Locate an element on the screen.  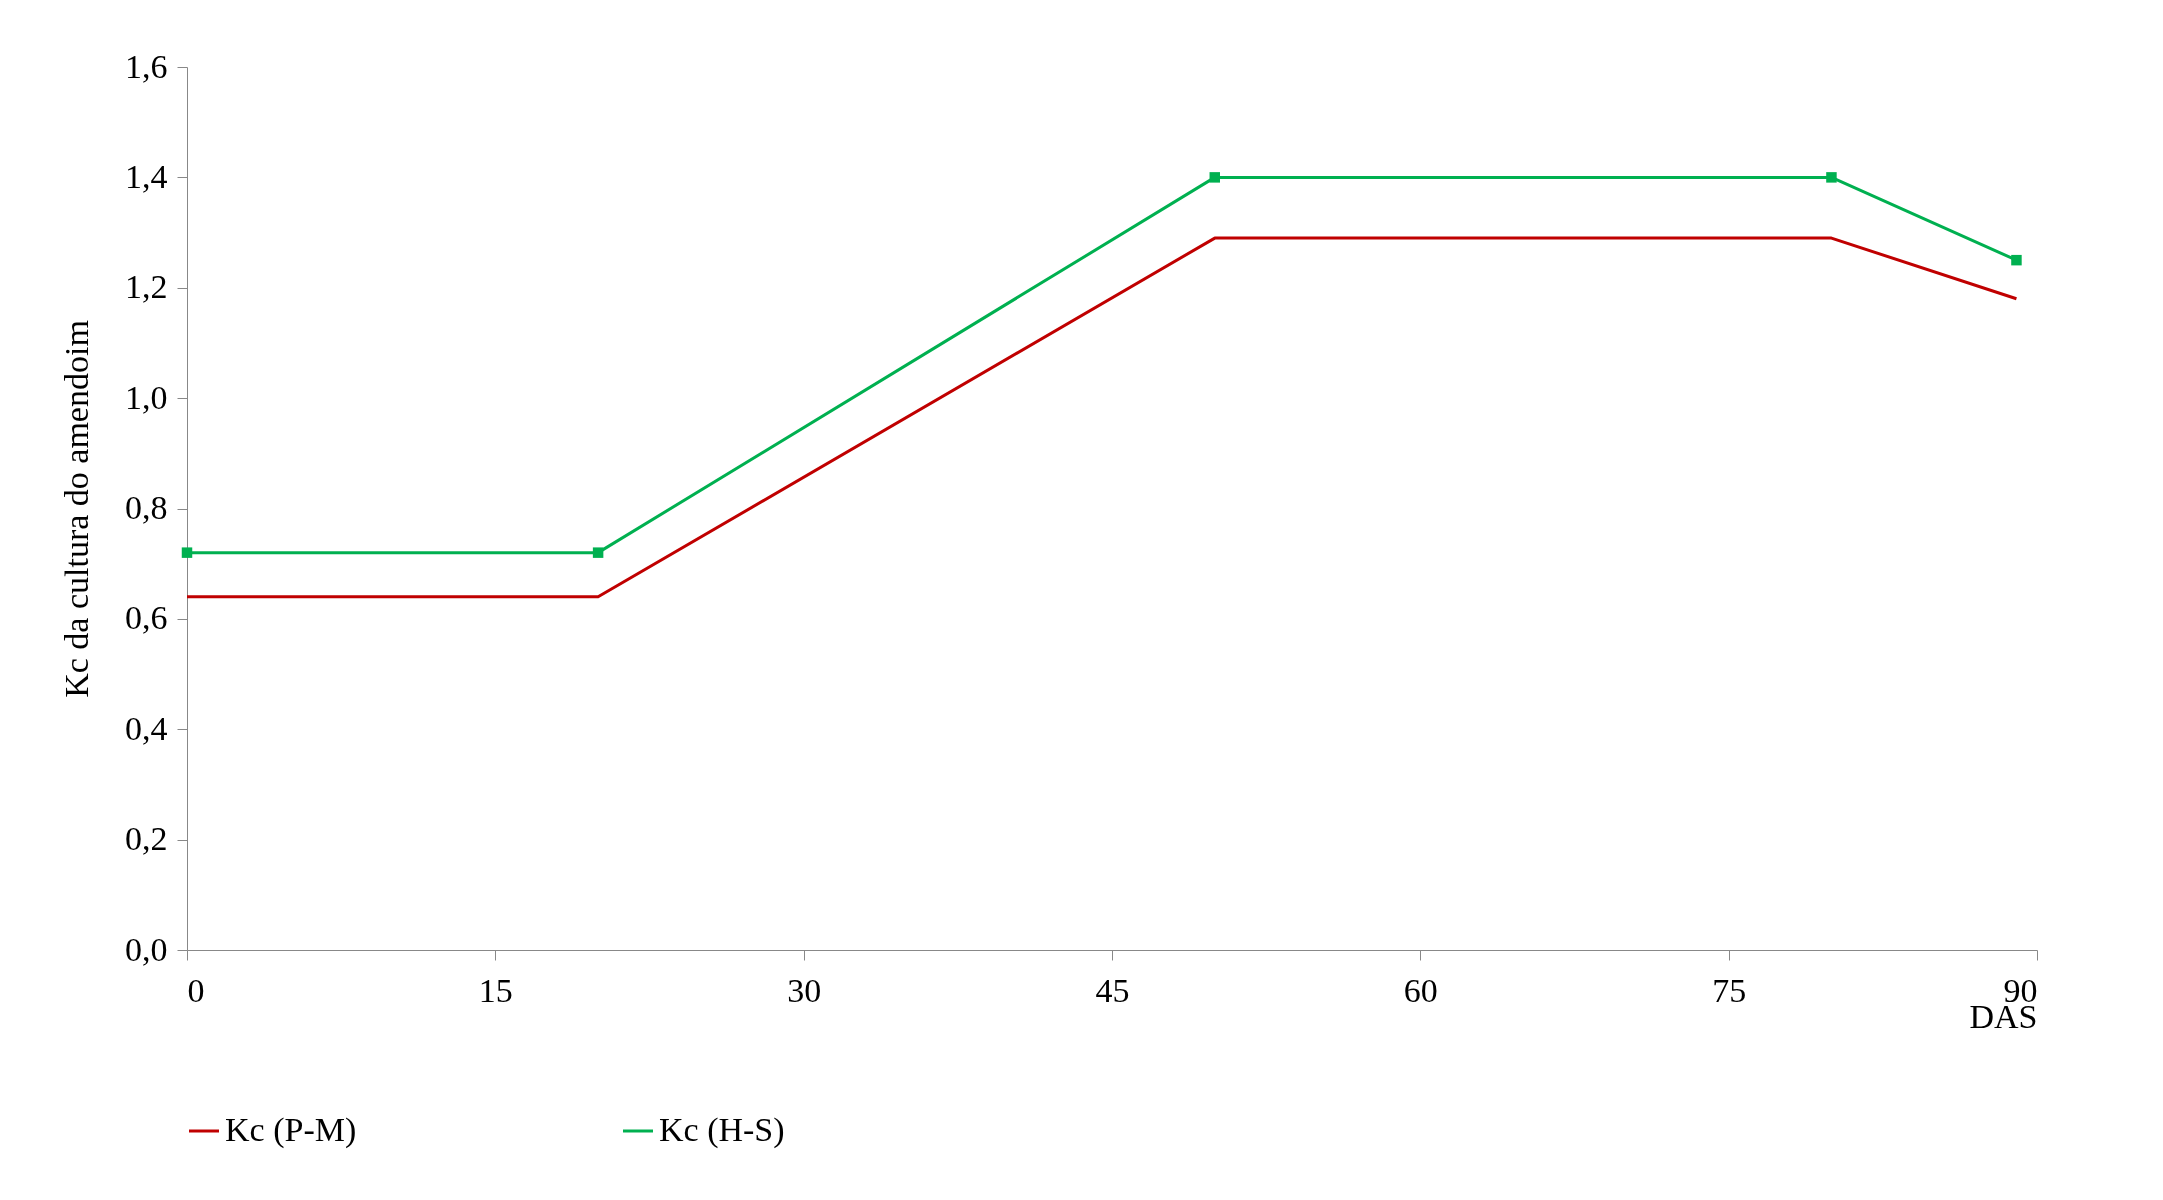
y-tick-label: 1,2 is located at coordinates (146, 287).